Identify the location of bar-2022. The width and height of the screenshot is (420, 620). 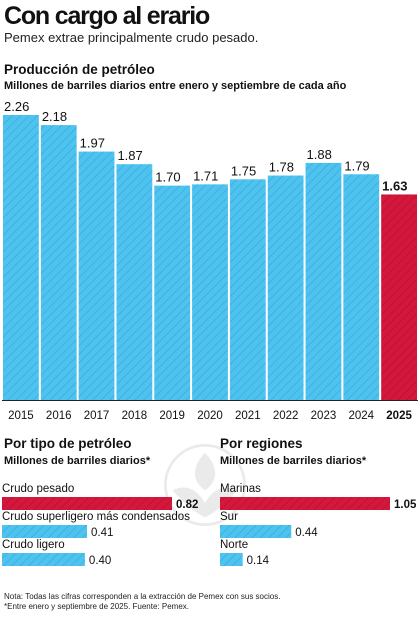
(285, 287).